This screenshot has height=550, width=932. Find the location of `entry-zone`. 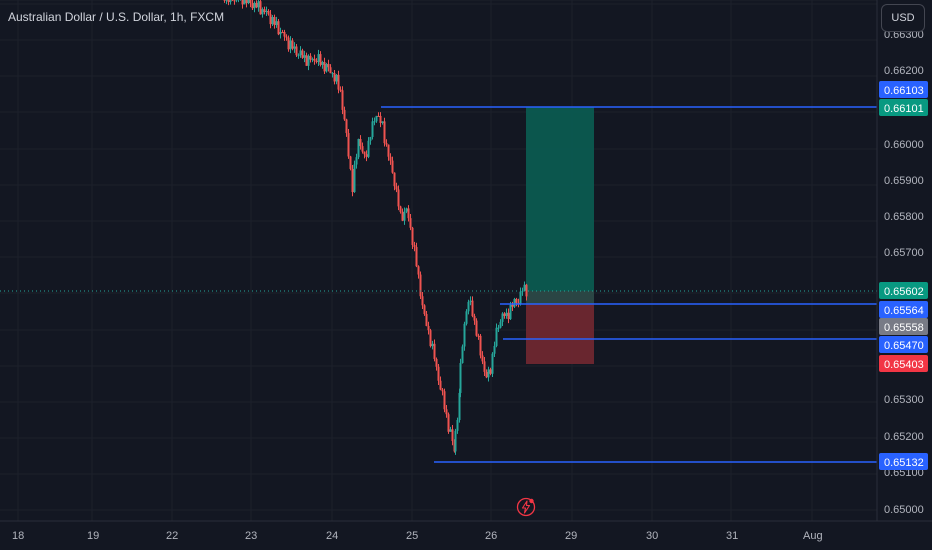

entry-zone is located at coordinates (560, 297).